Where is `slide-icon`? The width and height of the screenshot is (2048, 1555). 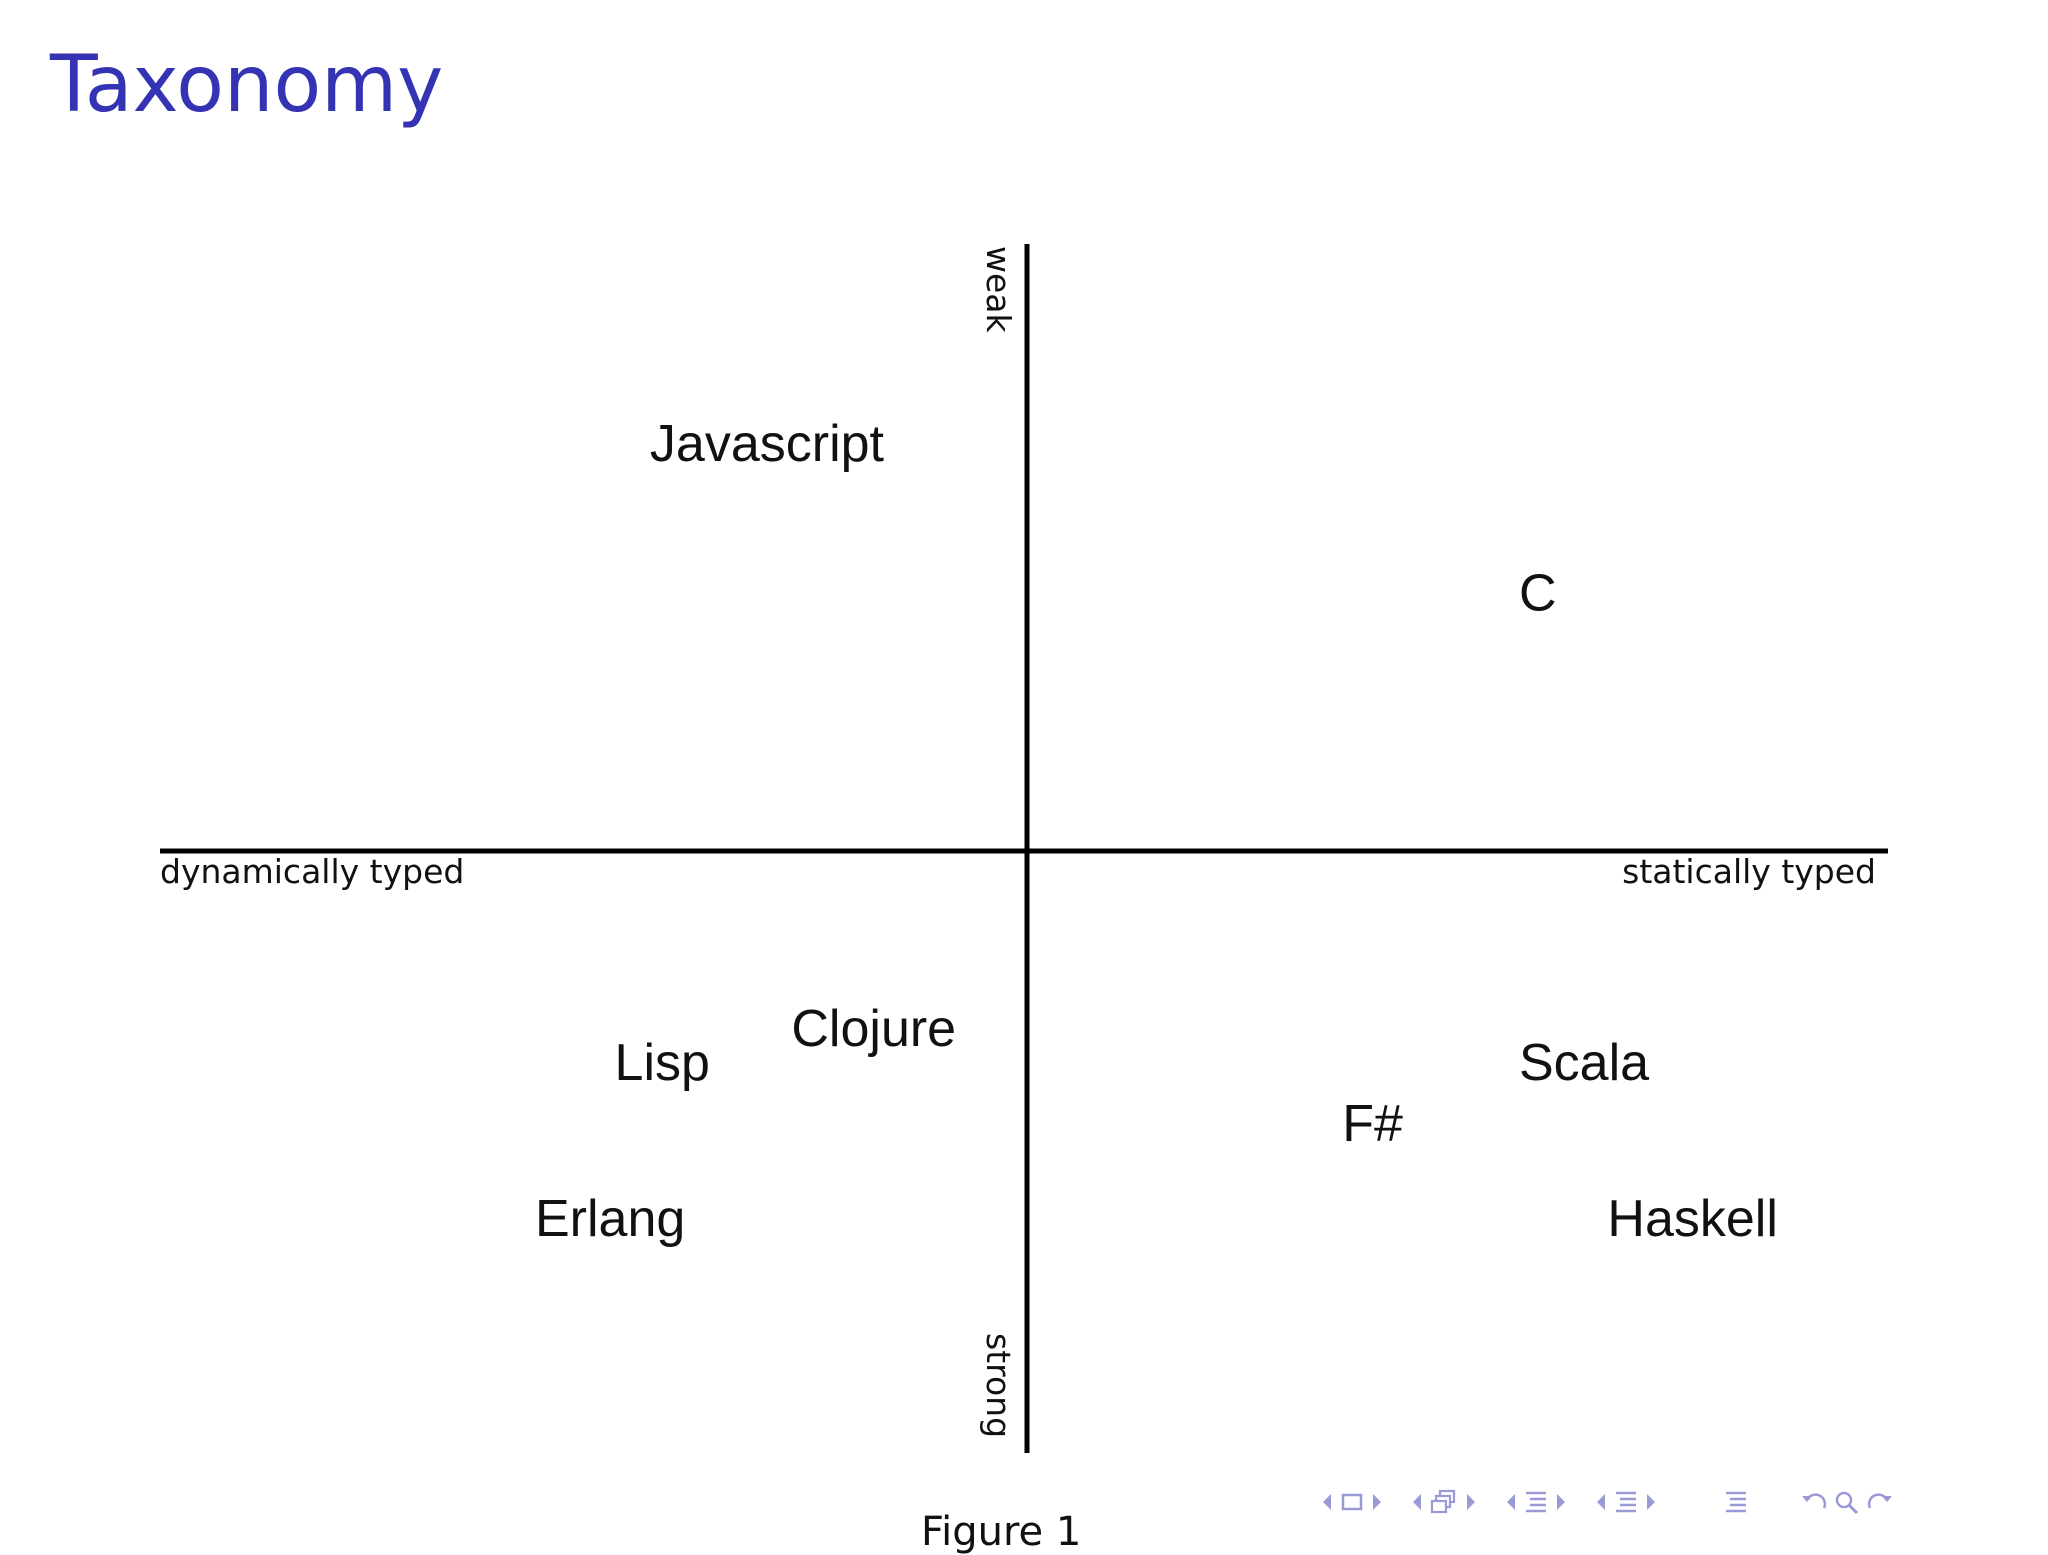 slide-icon is located at coordinates (1626, 1502).